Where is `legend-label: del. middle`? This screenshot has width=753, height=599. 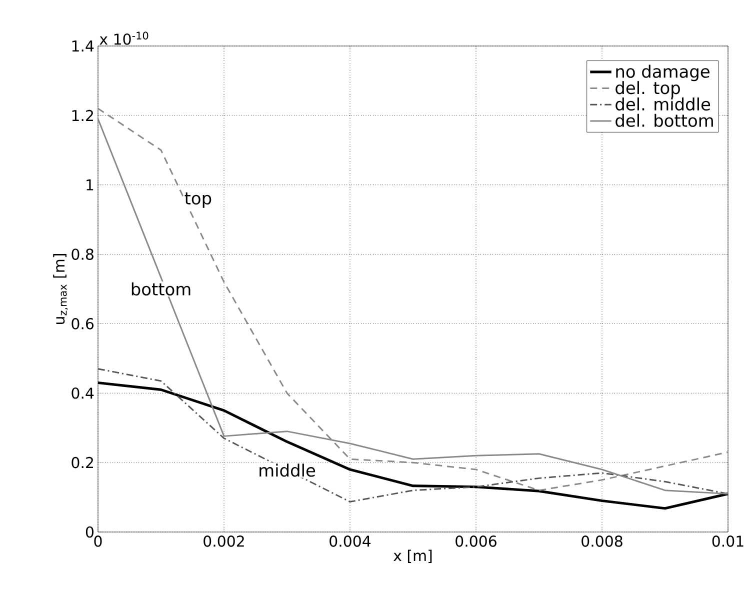
legend-label: del. middle is located at coordinates (663, 104).